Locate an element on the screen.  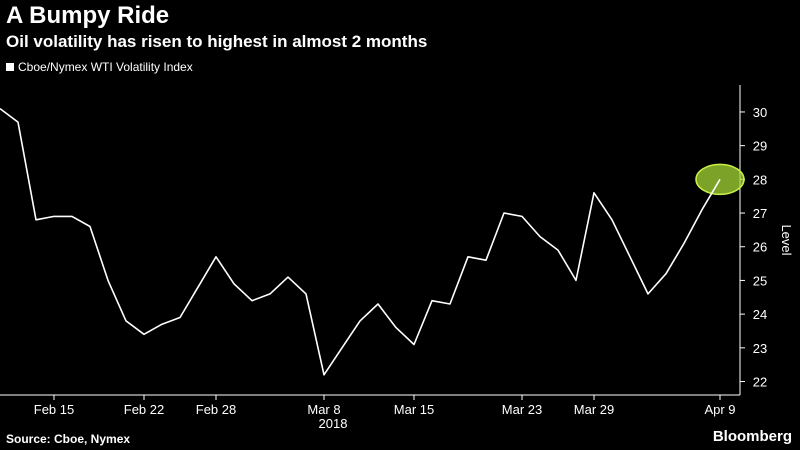
y-axis-title: Level is located at coordinates (786, 239).